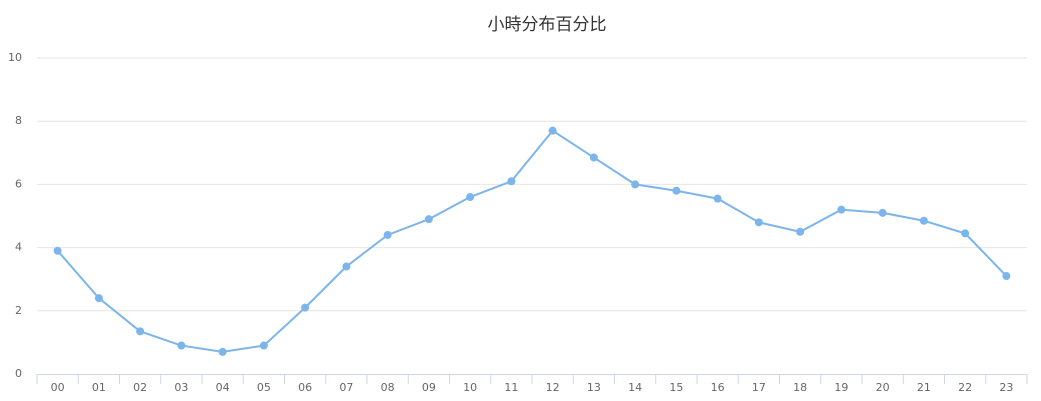 The width and height of the screenshot is (1041, 401). What do you see at coordinates (99, 387) in the screenshot?
I see `x-tick-label: 01` at bounding box center [99, 387].